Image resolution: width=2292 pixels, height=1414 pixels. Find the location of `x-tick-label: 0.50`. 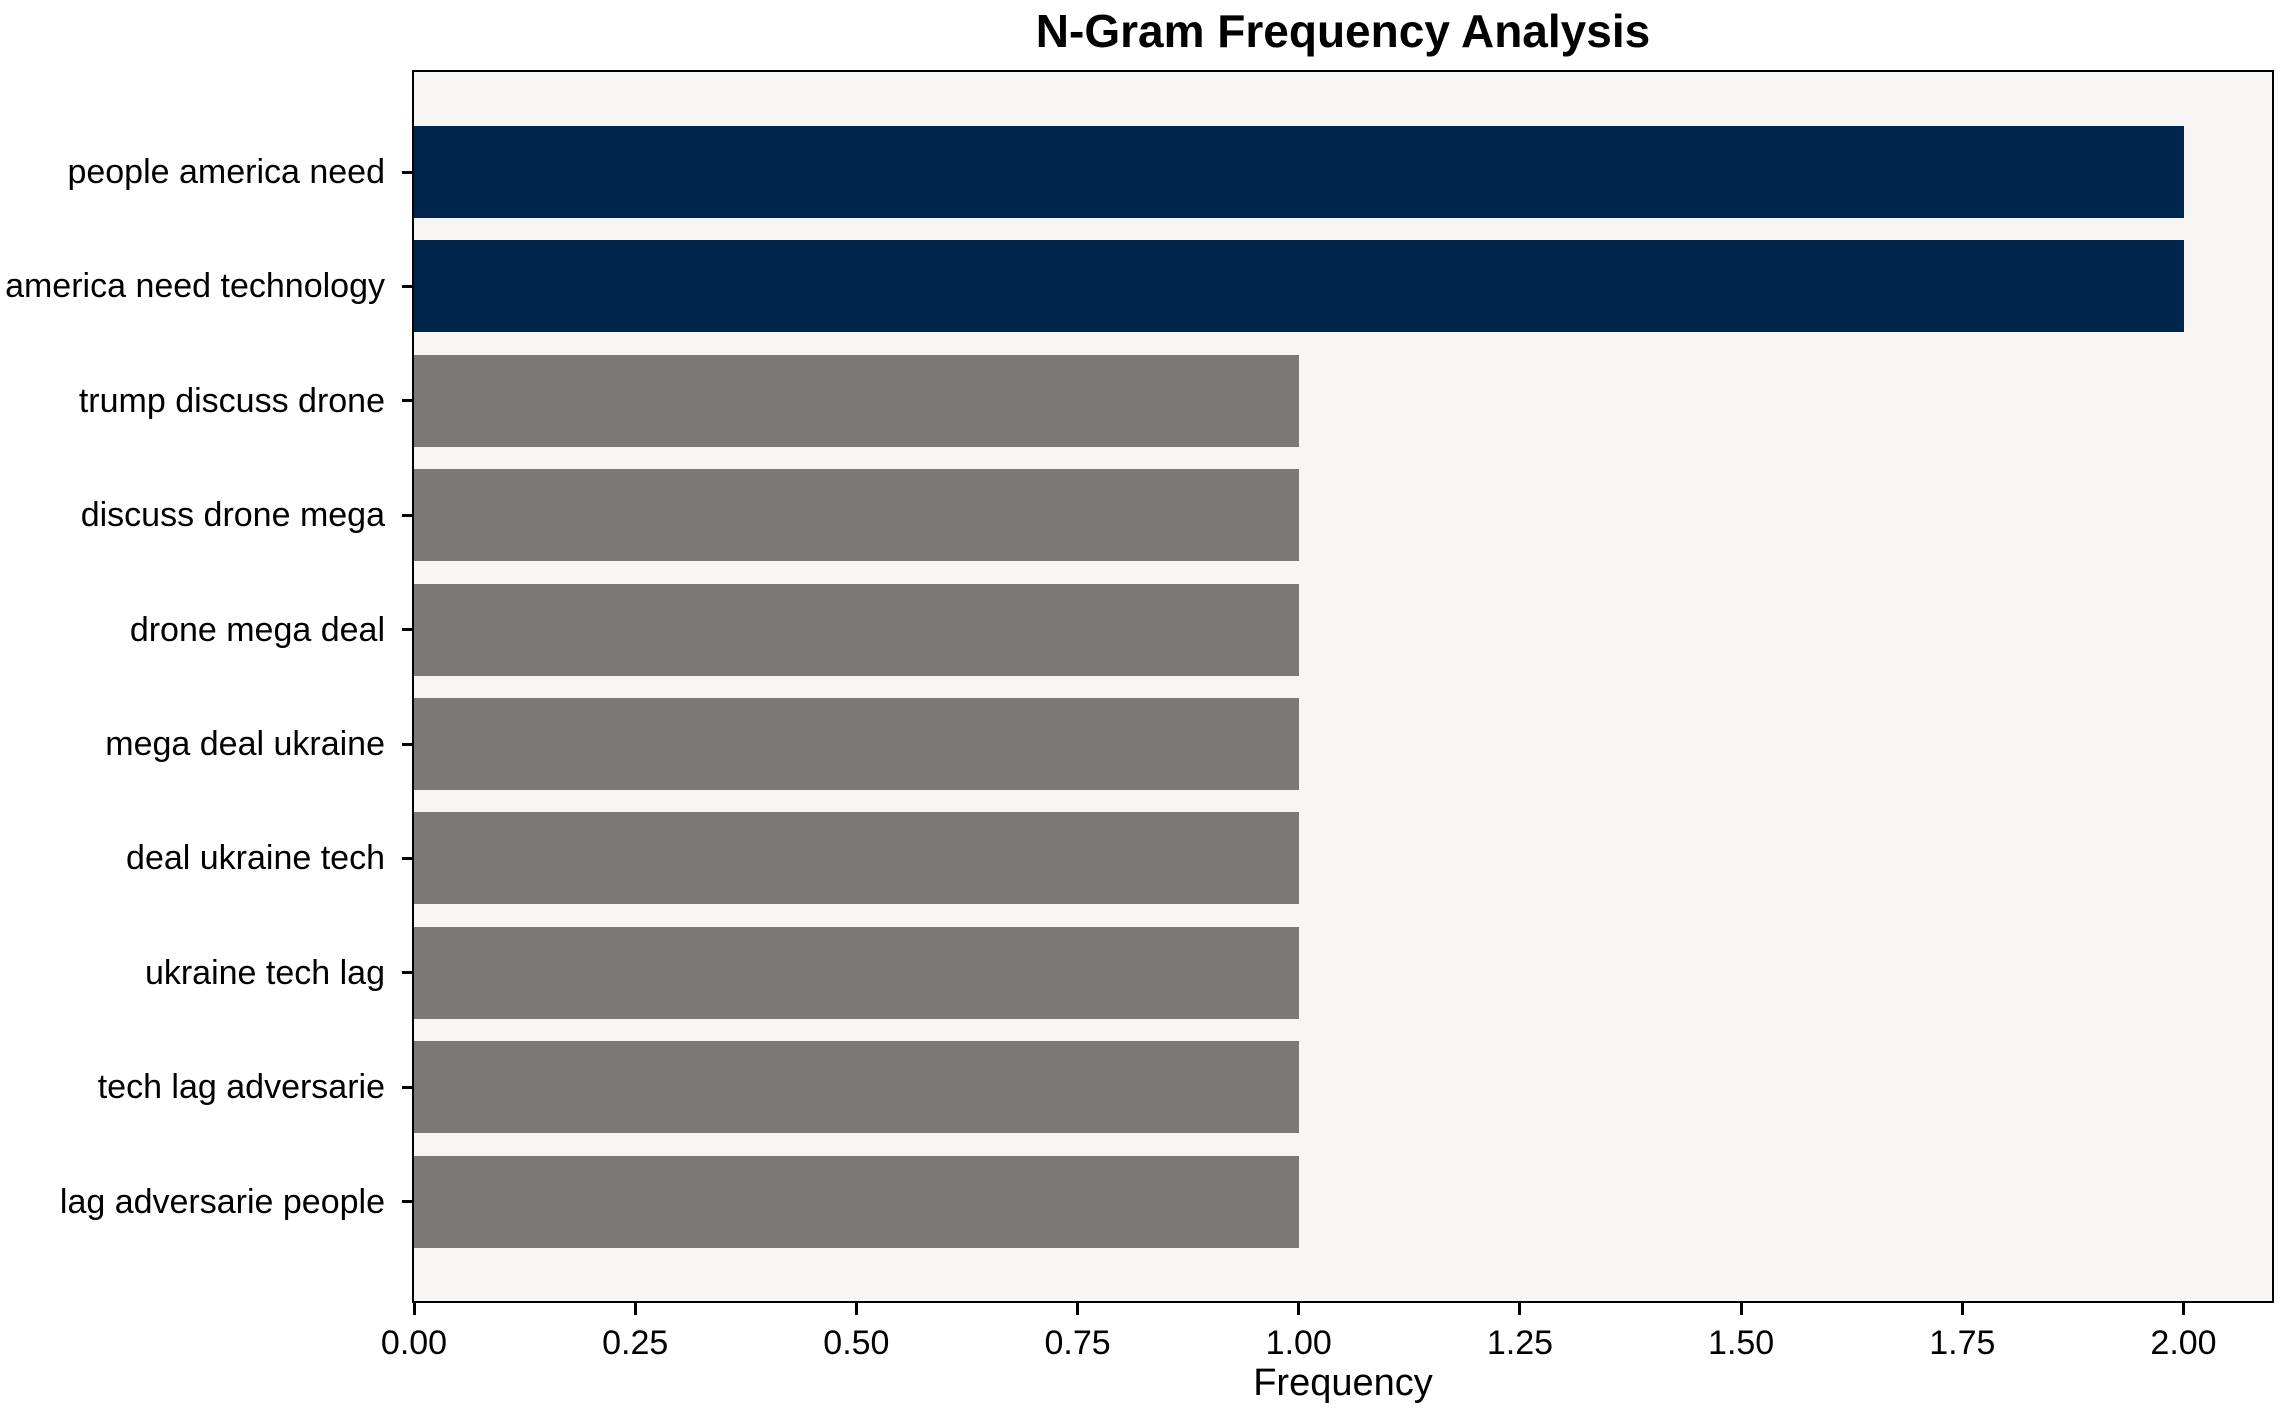

x-tick-label: 0.50 is located at coordinates (856, 1343).